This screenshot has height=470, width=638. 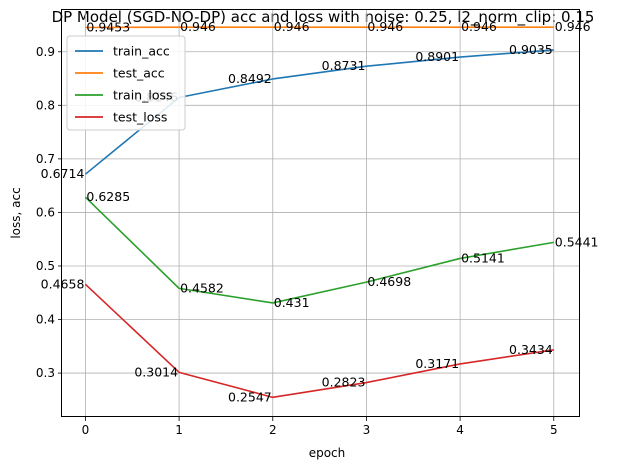 I want to click on data-label: 0.6714, so click(x=63, y=173).